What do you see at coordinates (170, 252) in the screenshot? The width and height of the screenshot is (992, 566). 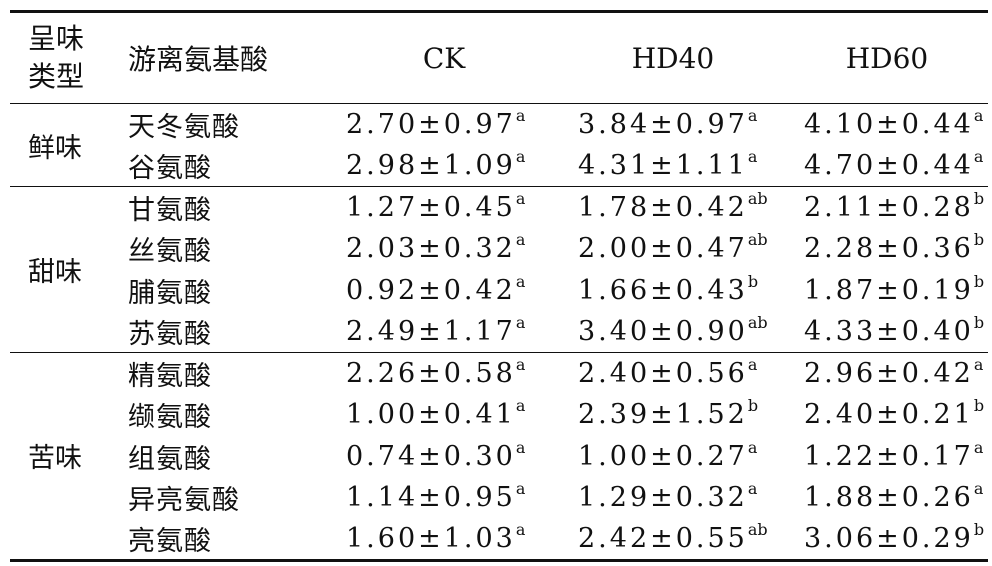 I see `amino-acid-name: 丝氨酸` at bounding box center [170, 252].